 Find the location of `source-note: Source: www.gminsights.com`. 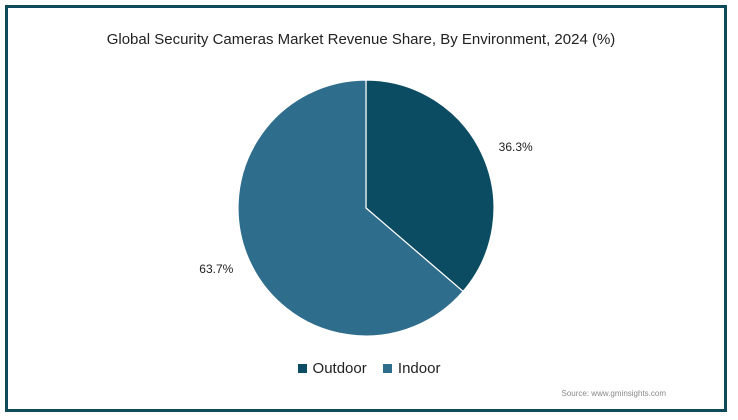

source-note: Source: www.gminsights.com is located at coordinates (613, 393).